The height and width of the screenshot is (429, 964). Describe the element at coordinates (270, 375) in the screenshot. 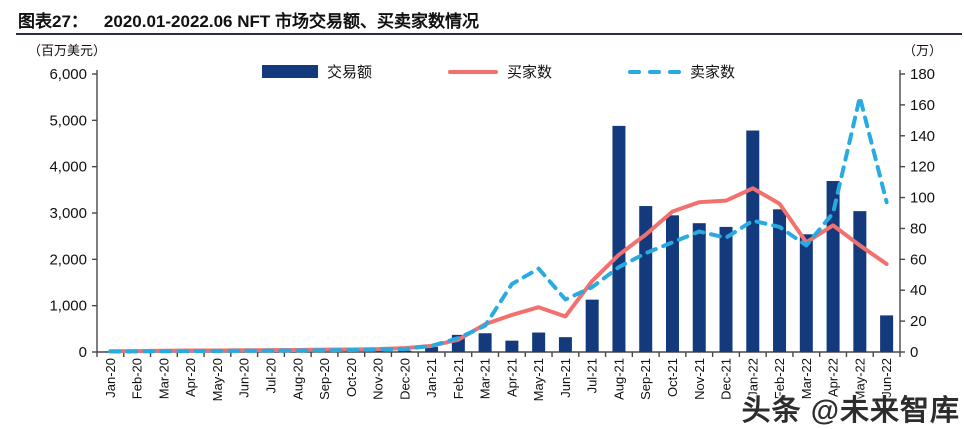

I see `x-tick-label: Jul-20` at that location.